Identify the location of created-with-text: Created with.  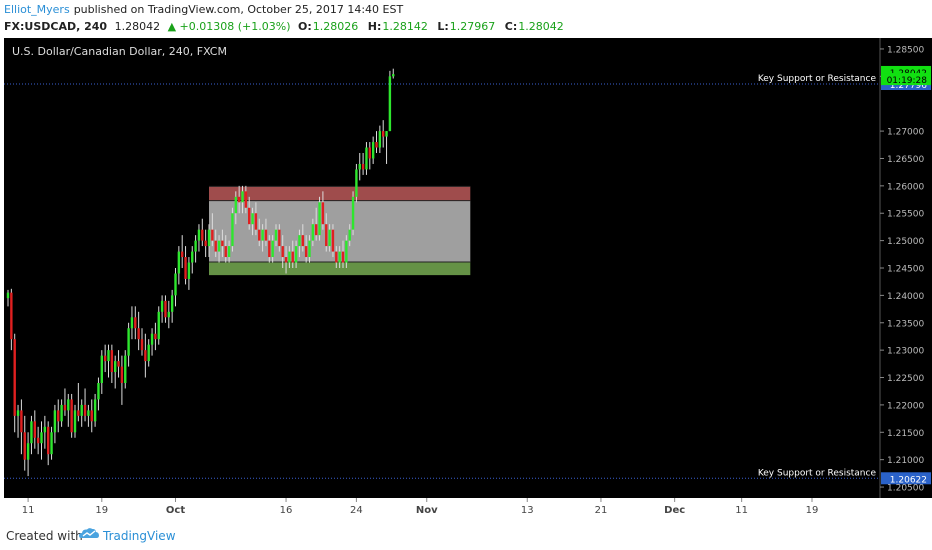
(44, 536).